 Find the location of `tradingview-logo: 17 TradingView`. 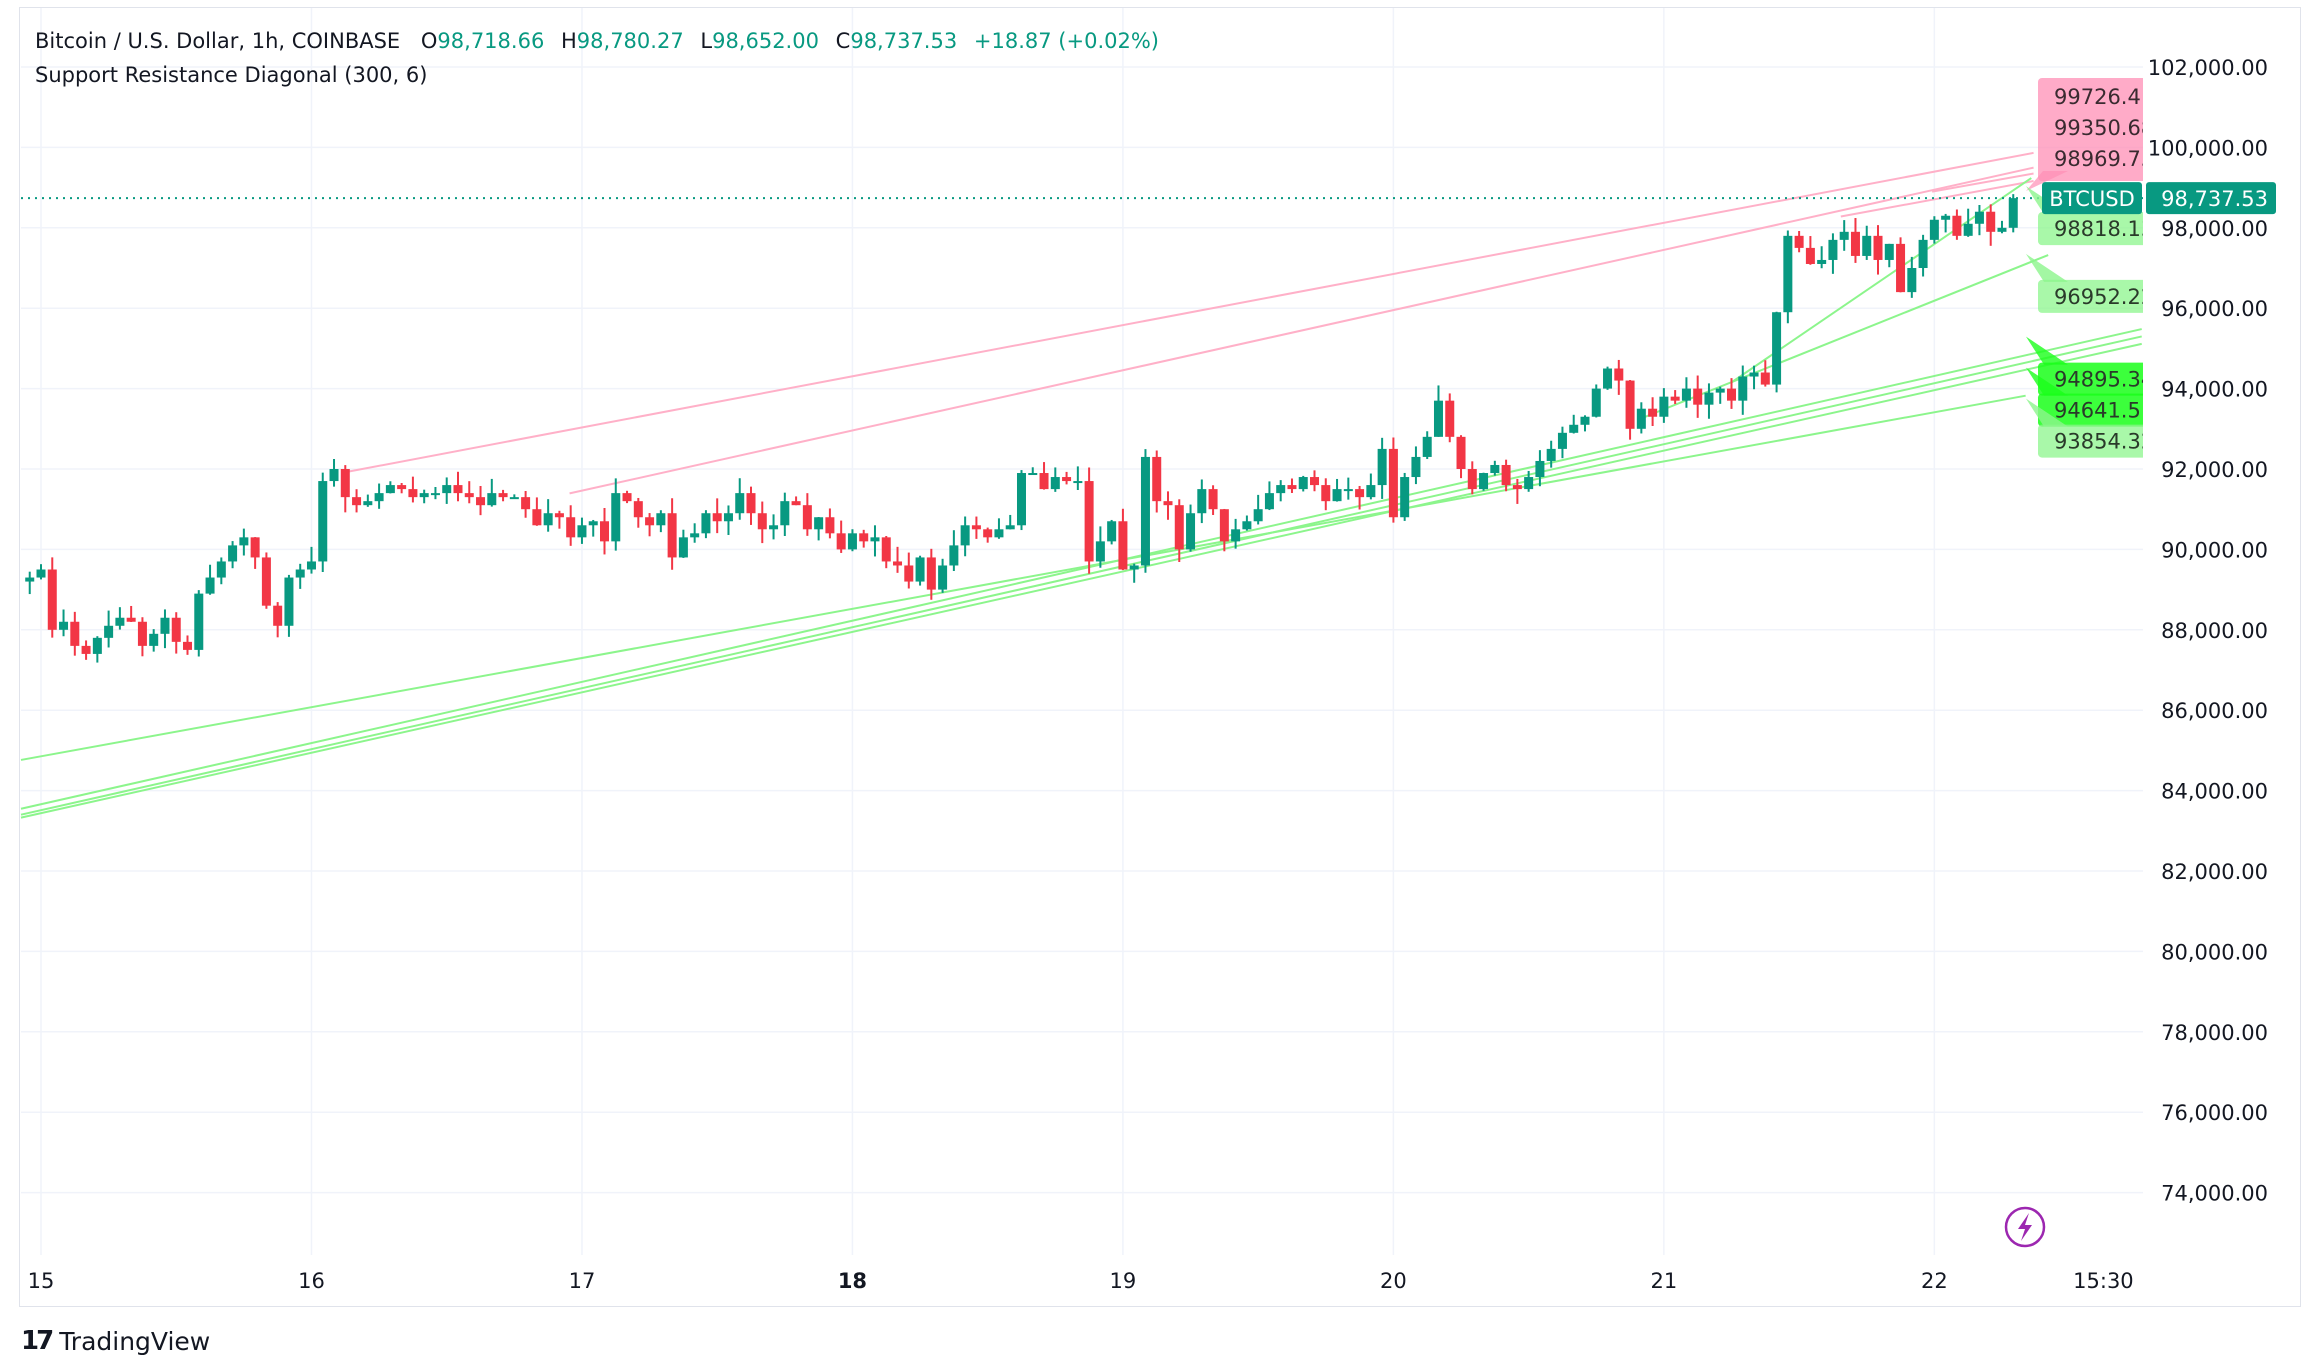

tradingview-logo: 17 TradingView is located at coordinates (115, 1341).